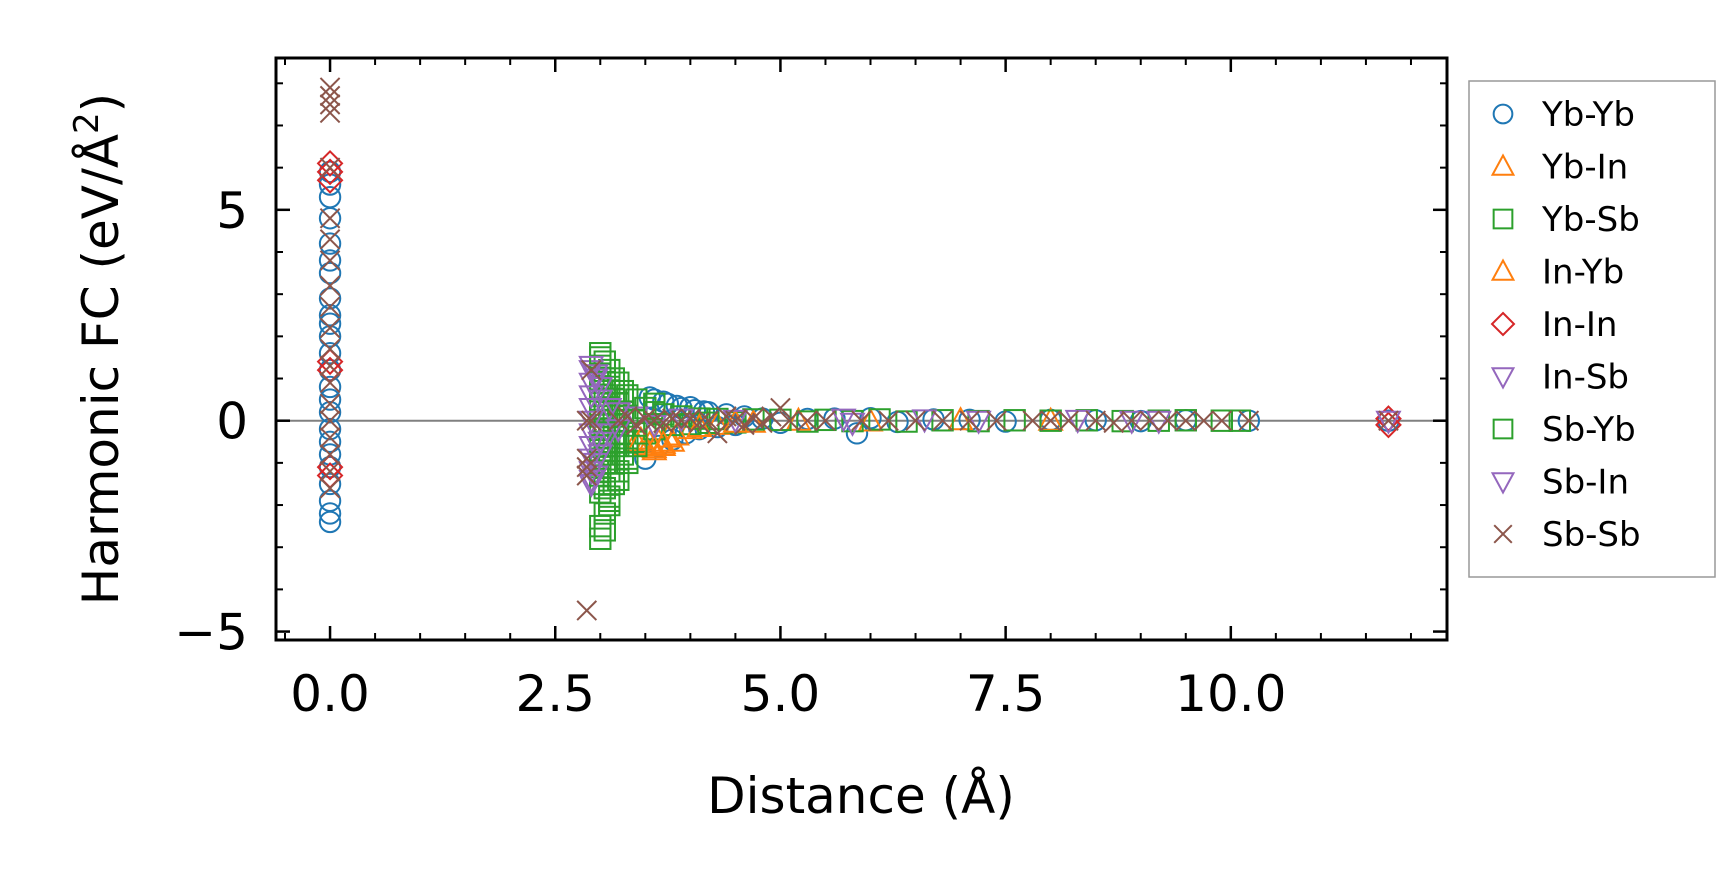 This screenshot has width=1730, height=887. Describe the element at coordinates (330, 694) in the screenshot. I see `x-tick-label: 0.0` at that location.